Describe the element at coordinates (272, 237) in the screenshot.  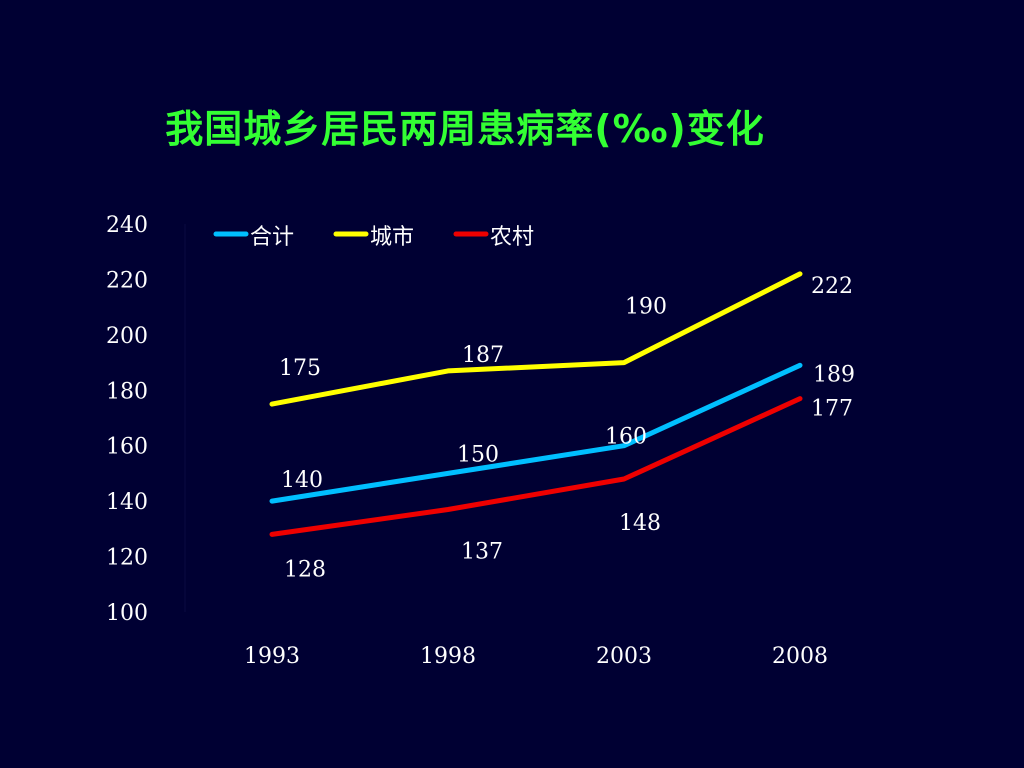
I see `legend-label-0: 合计` at that location.